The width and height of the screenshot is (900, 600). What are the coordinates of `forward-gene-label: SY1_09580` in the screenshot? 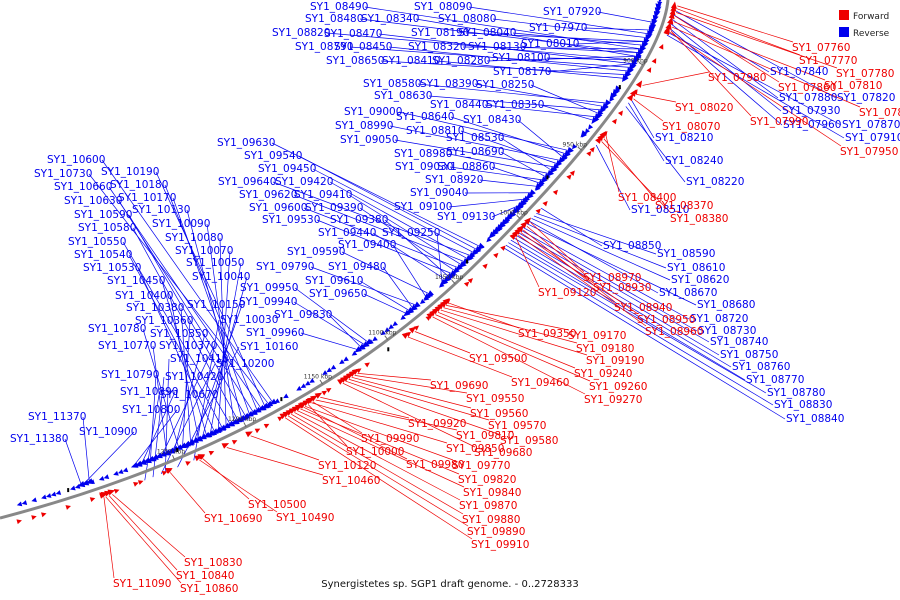 It's located at (529, 441).